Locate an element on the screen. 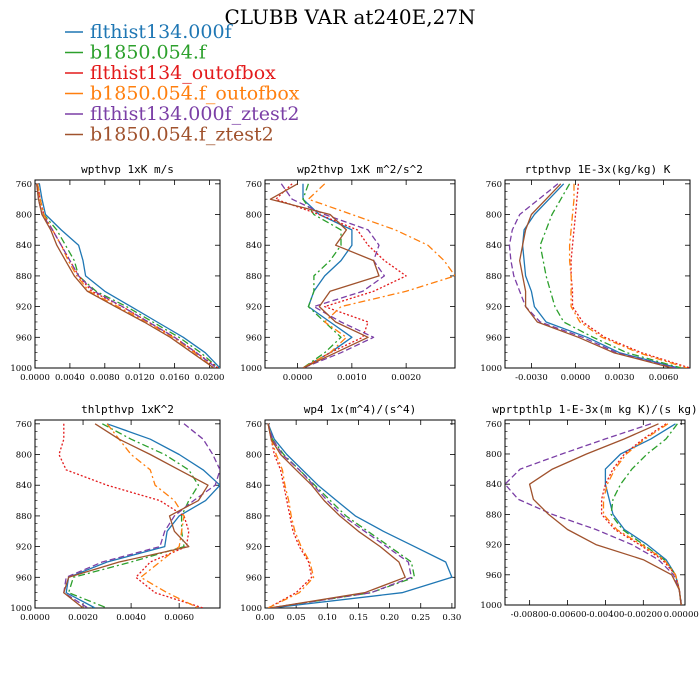 The image size is (700, 700). x-tick-label: -0.00400 is located at coordinates (605, 615).